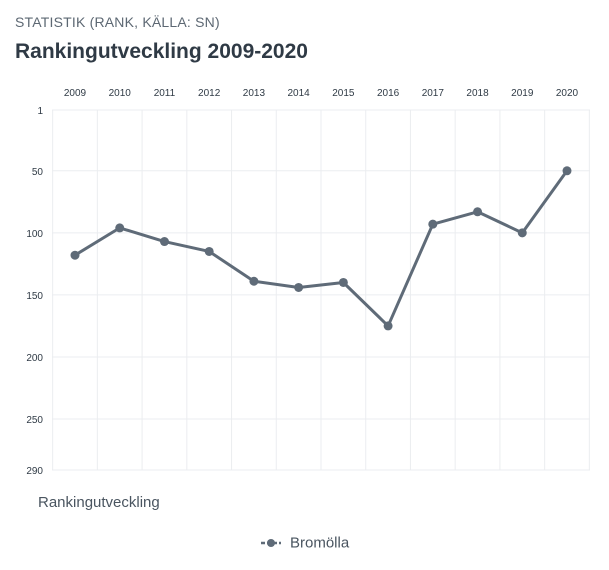 This screenshot has height=570, width=609. What do you see at coordinates (99, 502) in the screenshot?
I see `y-axis-title: Rankingutveckling` at bounding box center [99, 502].